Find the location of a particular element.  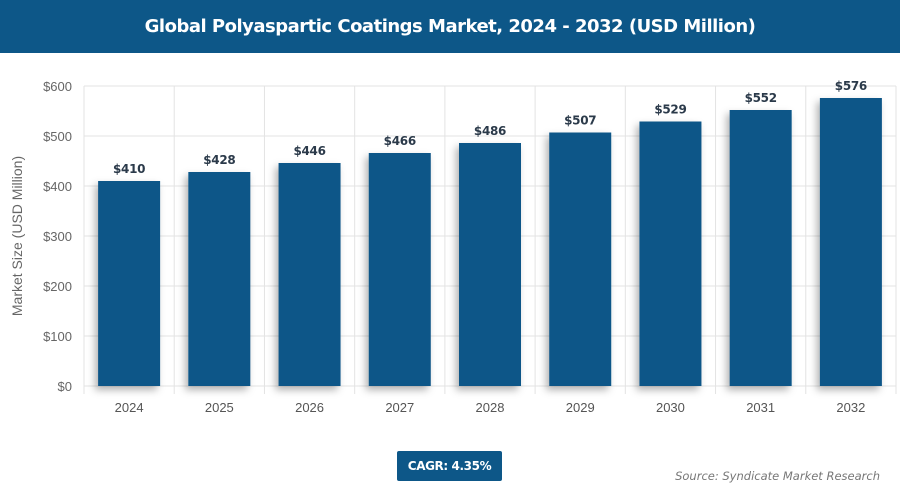

y-tick-label: $200 is located at coordinates (57, 286).